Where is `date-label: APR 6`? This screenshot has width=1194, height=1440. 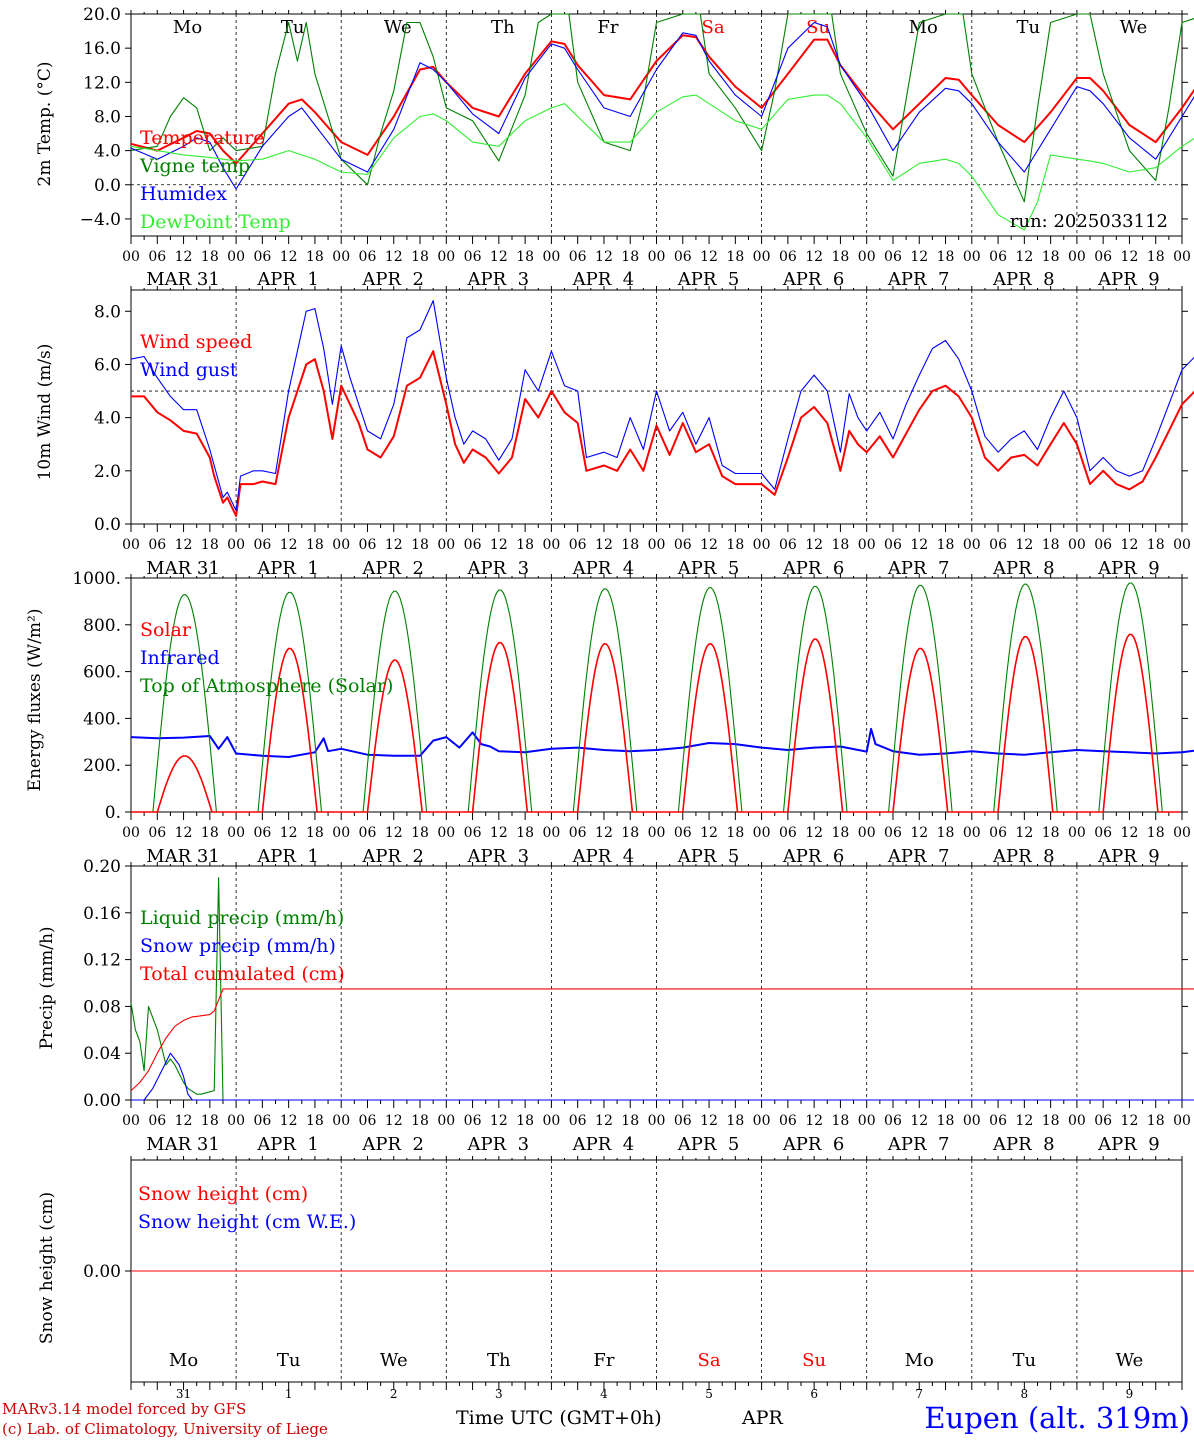 date-label: APR 6 is located at coordinates (813, 856).